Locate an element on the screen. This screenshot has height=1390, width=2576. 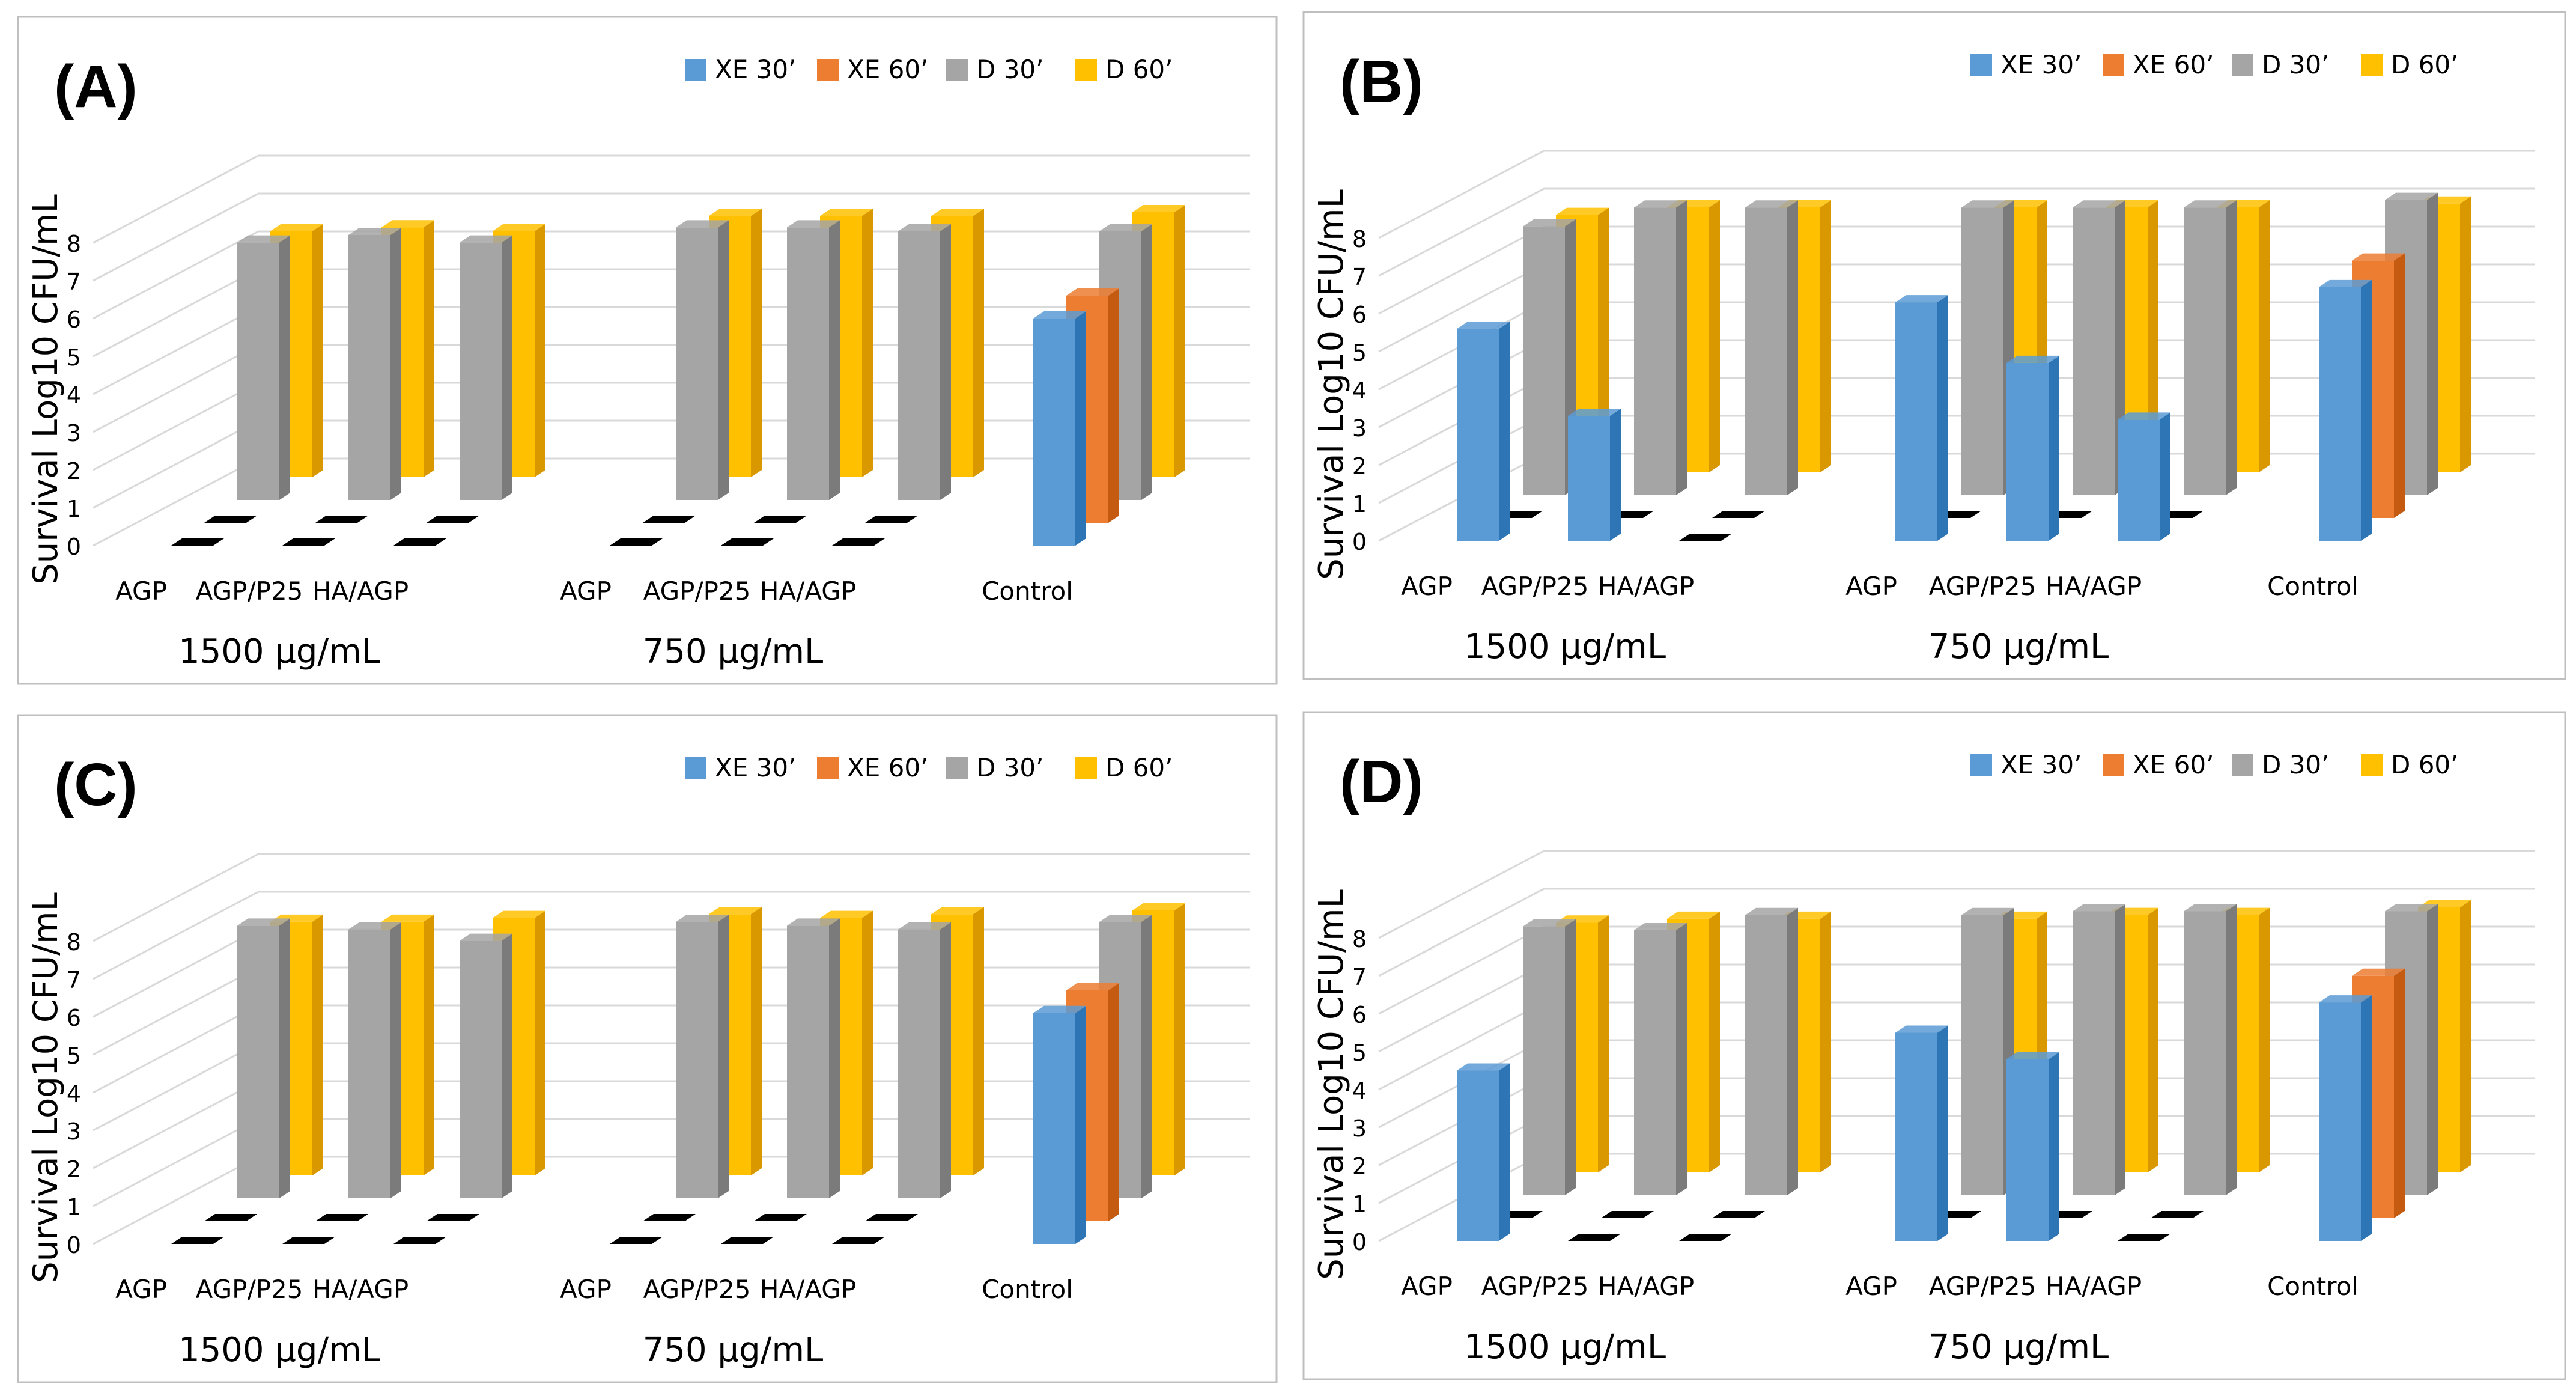
y-axis-label: Survival Log10 CFU/mL is located at coordinates (45, 389).